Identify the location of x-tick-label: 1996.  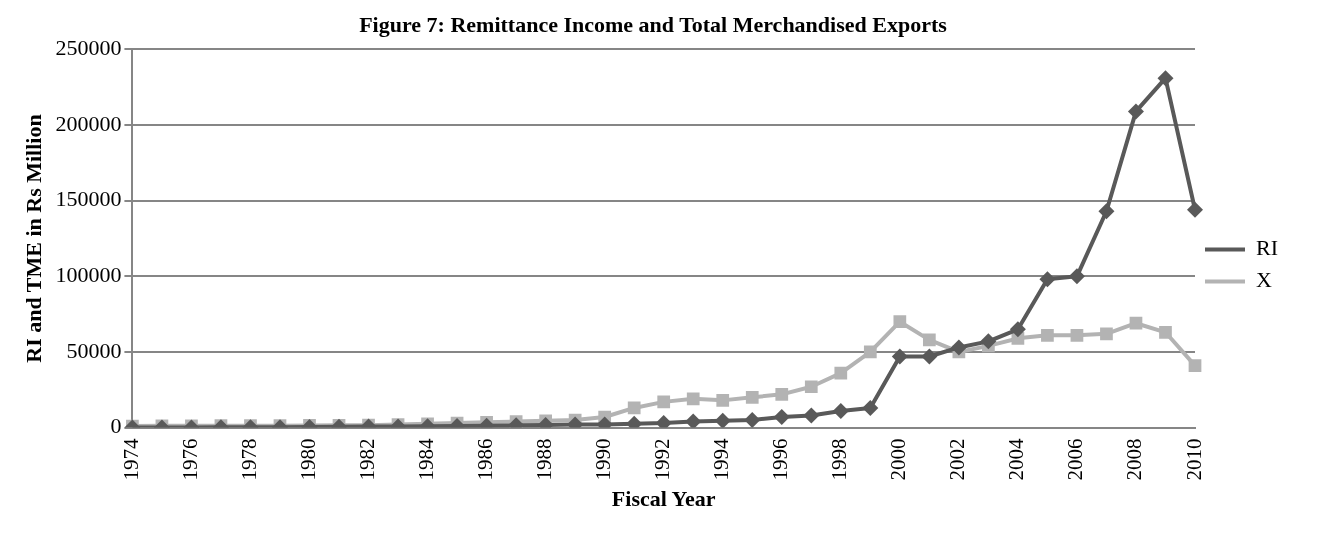
(780, 459).